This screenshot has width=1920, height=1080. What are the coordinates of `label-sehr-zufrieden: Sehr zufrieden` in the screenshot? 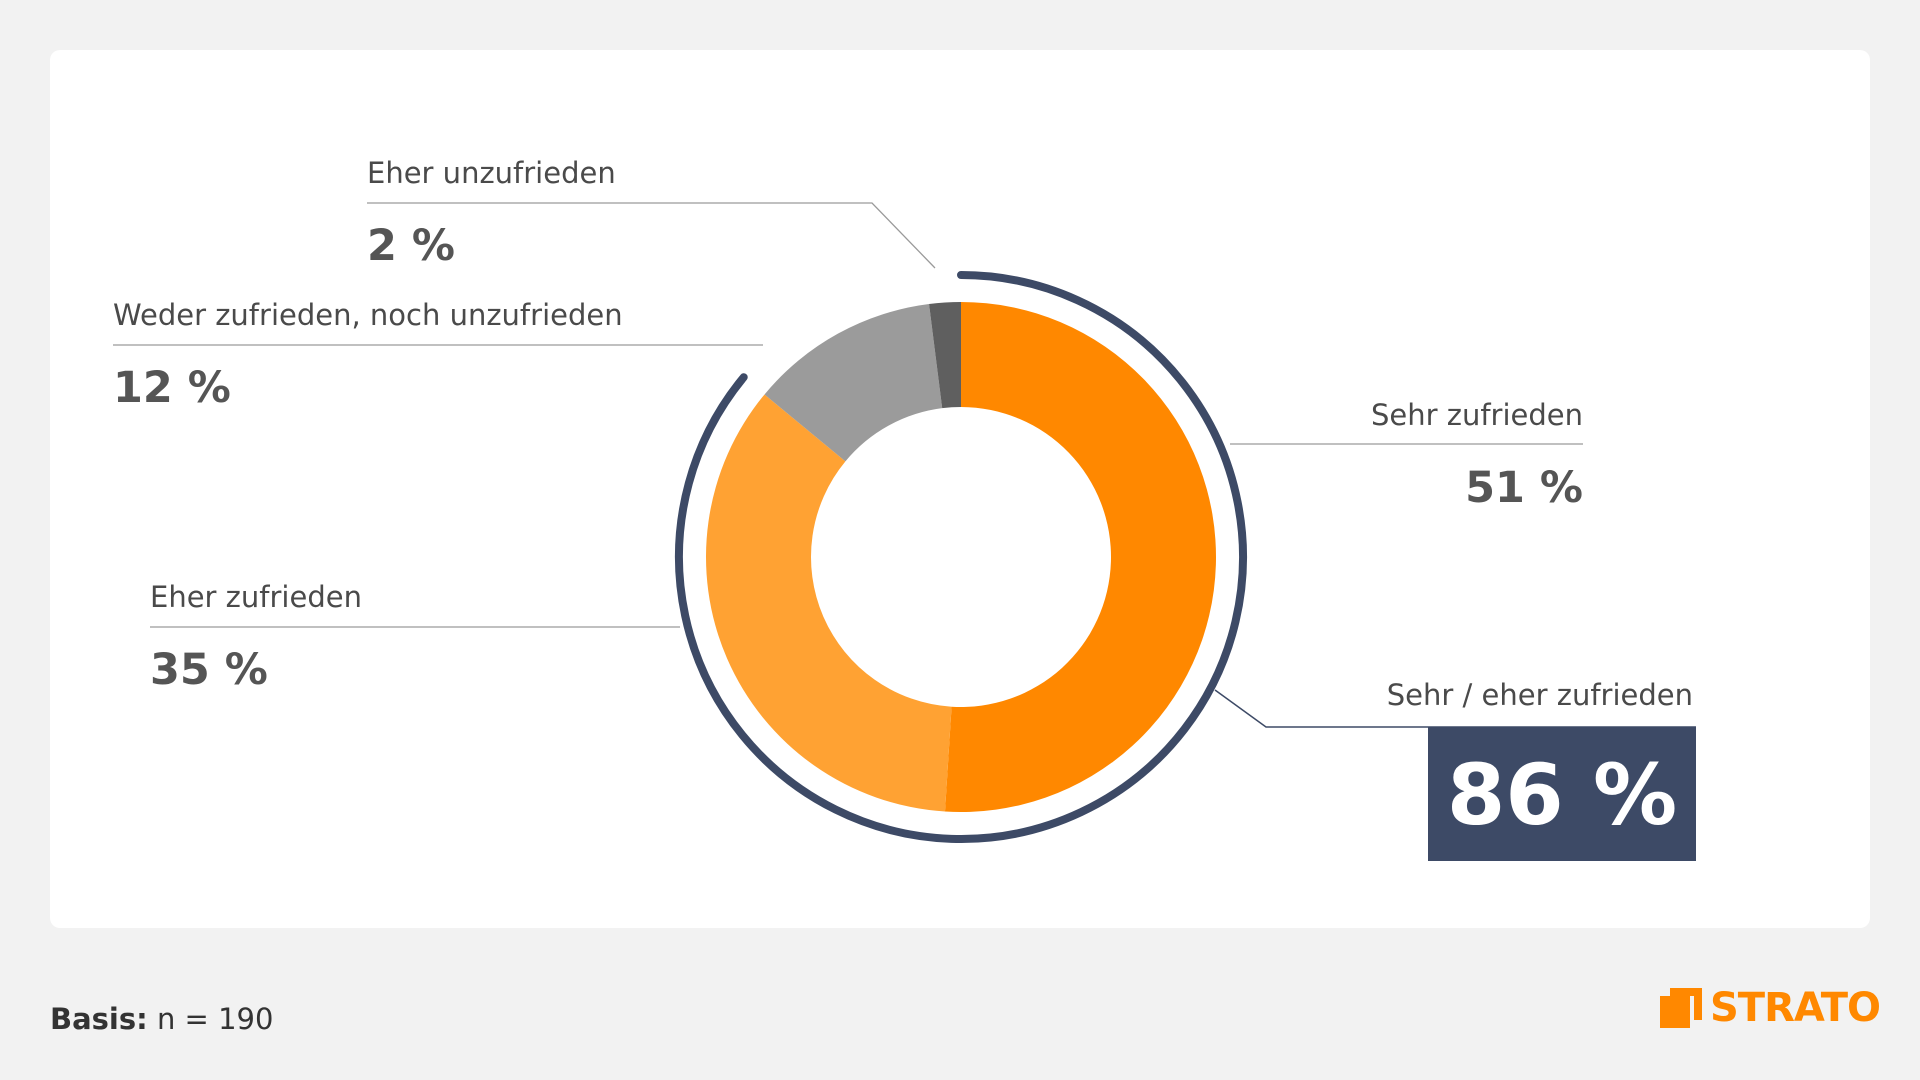 It's located at (1477, 415).